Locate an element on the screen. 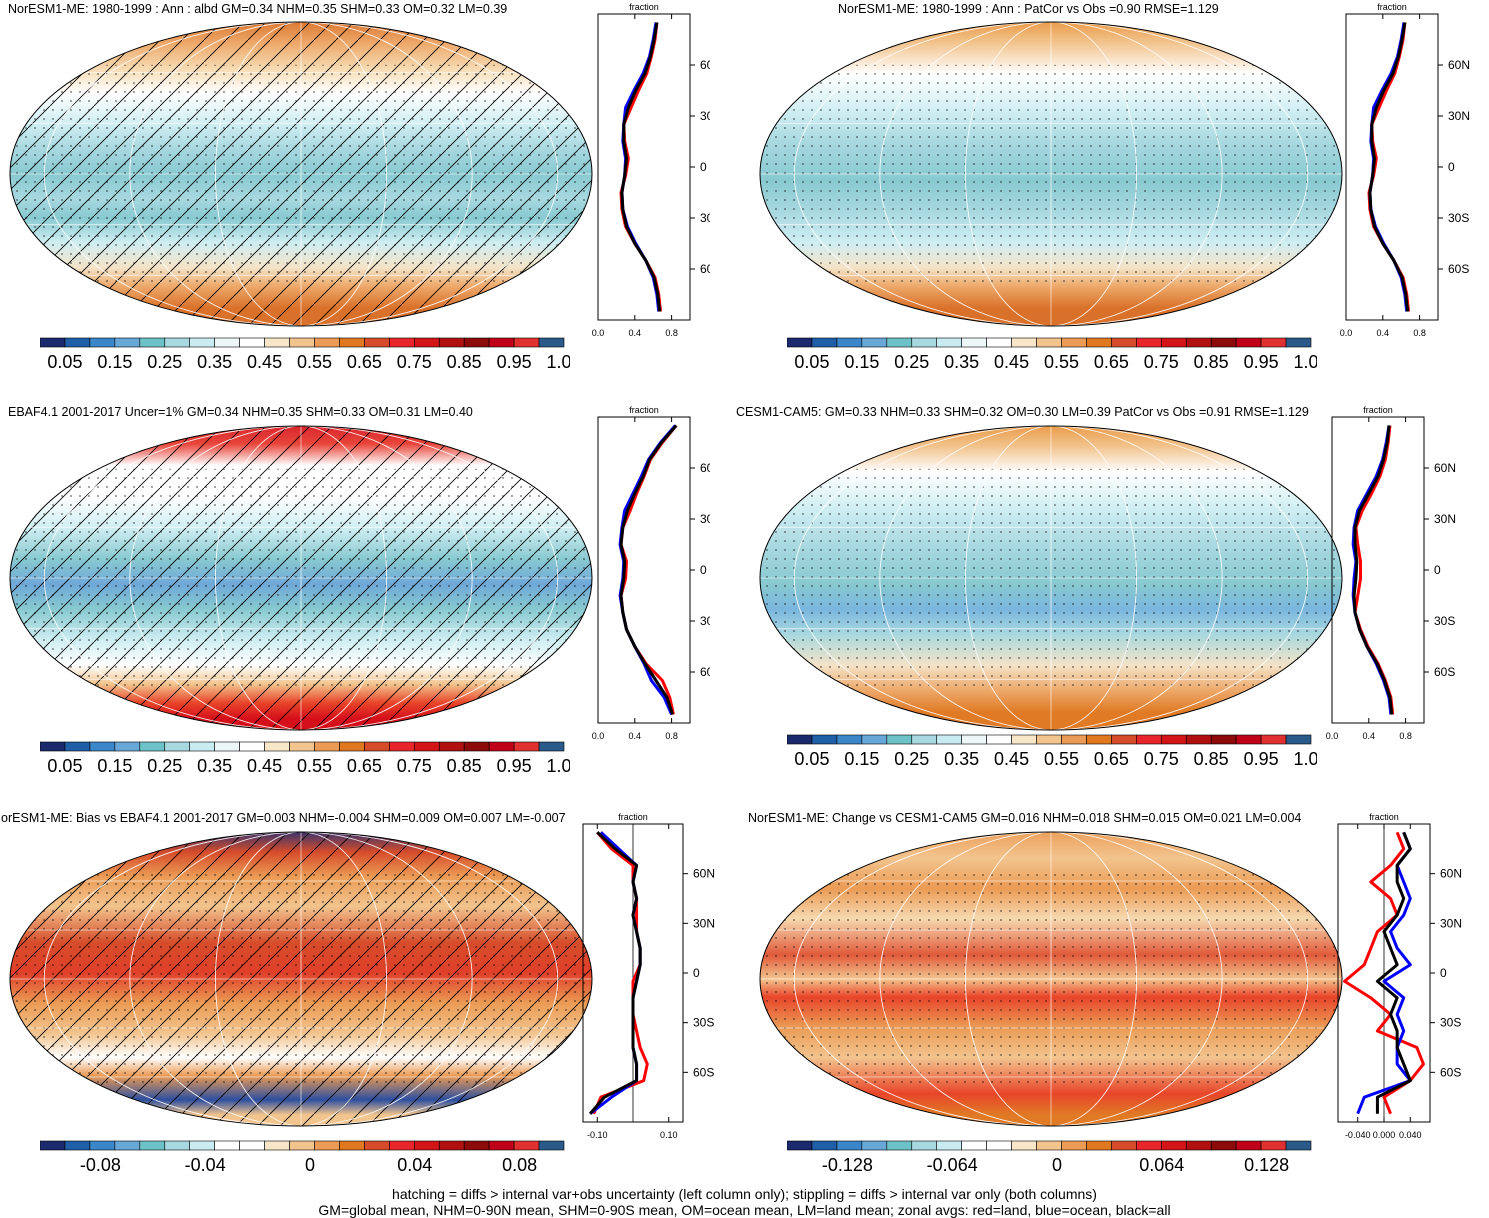 The height and width of the screenshot is (1218, 1489). series-line-all is located at coordinates (1389, 167).